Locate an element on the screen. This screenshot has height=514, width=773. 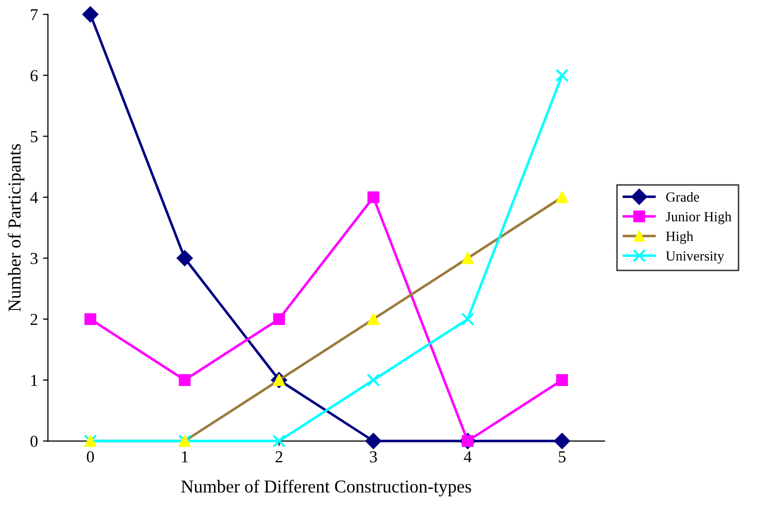
y-tick-label: 0 is located at coordinates (34, 441).